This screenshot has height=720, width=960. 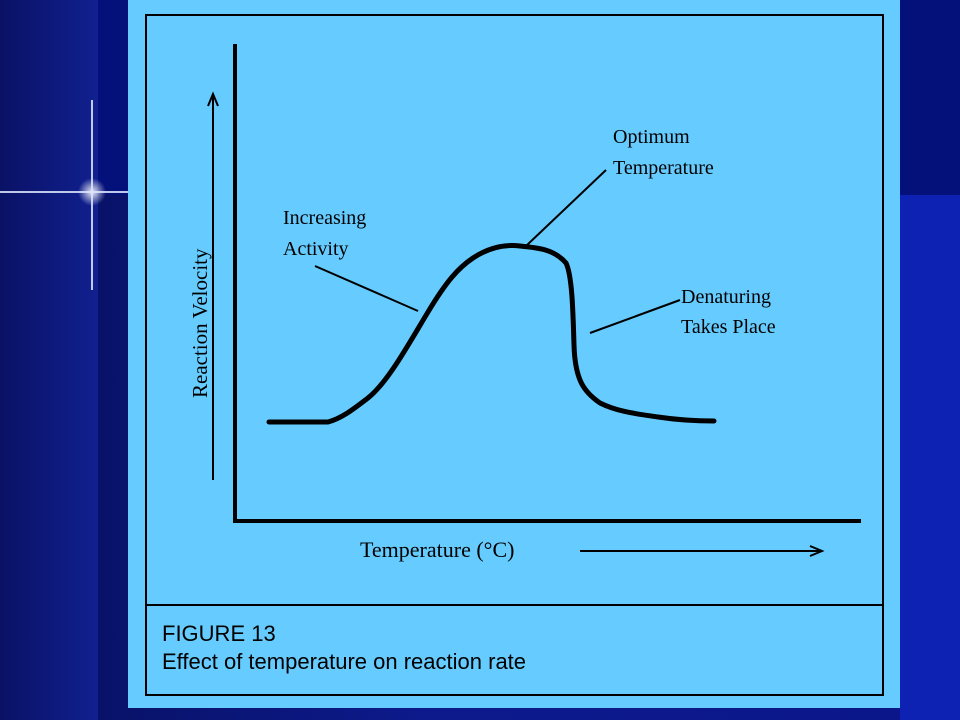 I want to click on denaturing-label-line2: Takes Place, so click(x=728, y=327).